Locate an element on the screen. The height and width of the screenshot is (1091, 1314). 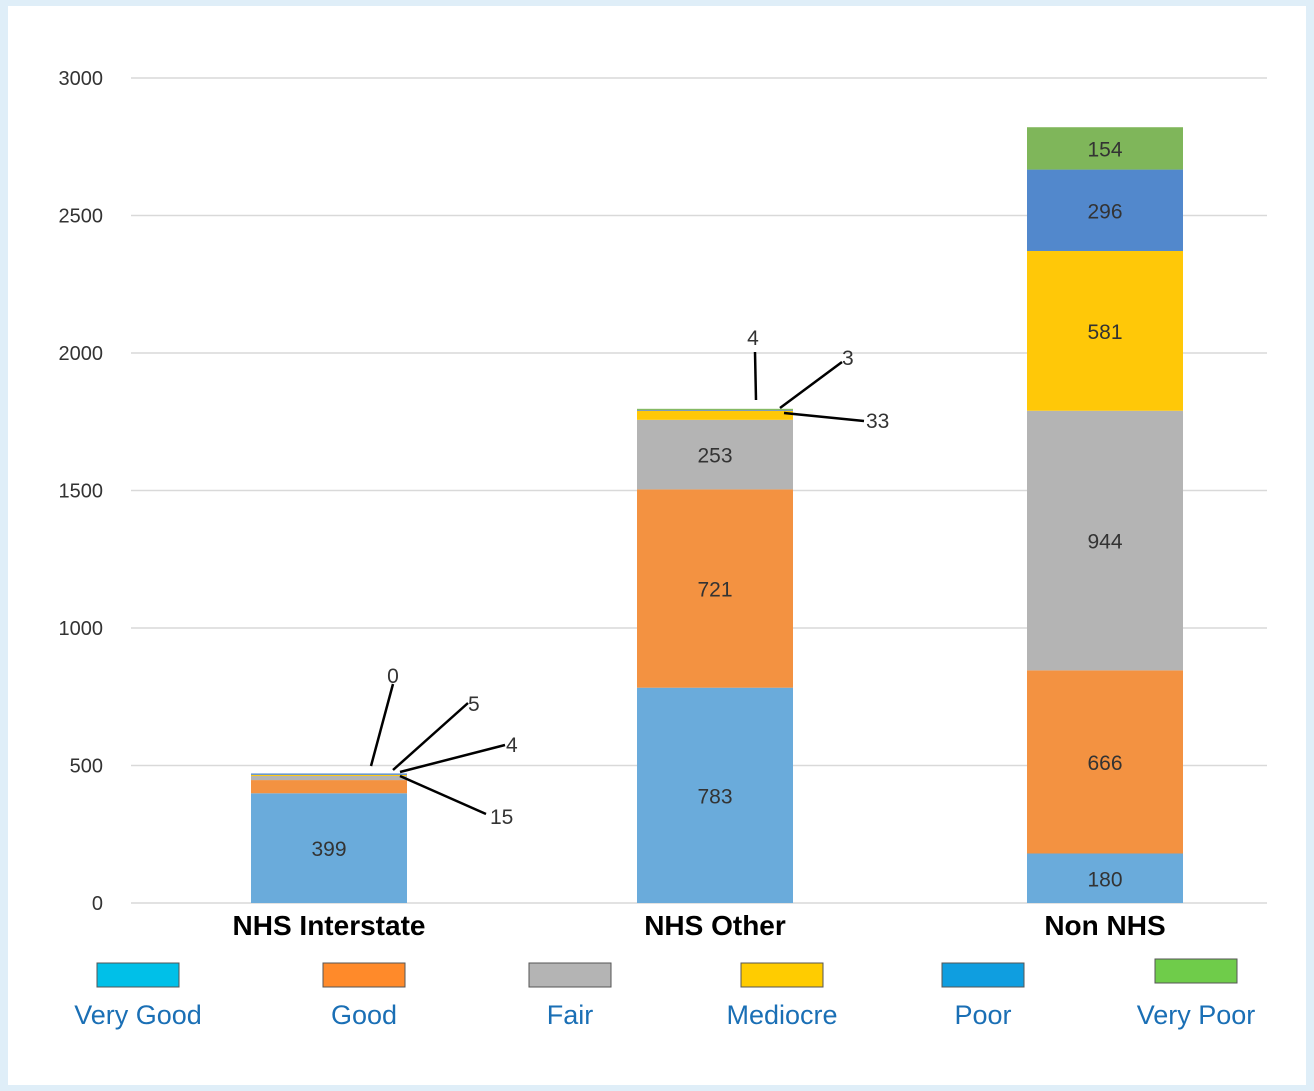
x-category-label: Non NHS is located at coordinates (1104, 925).